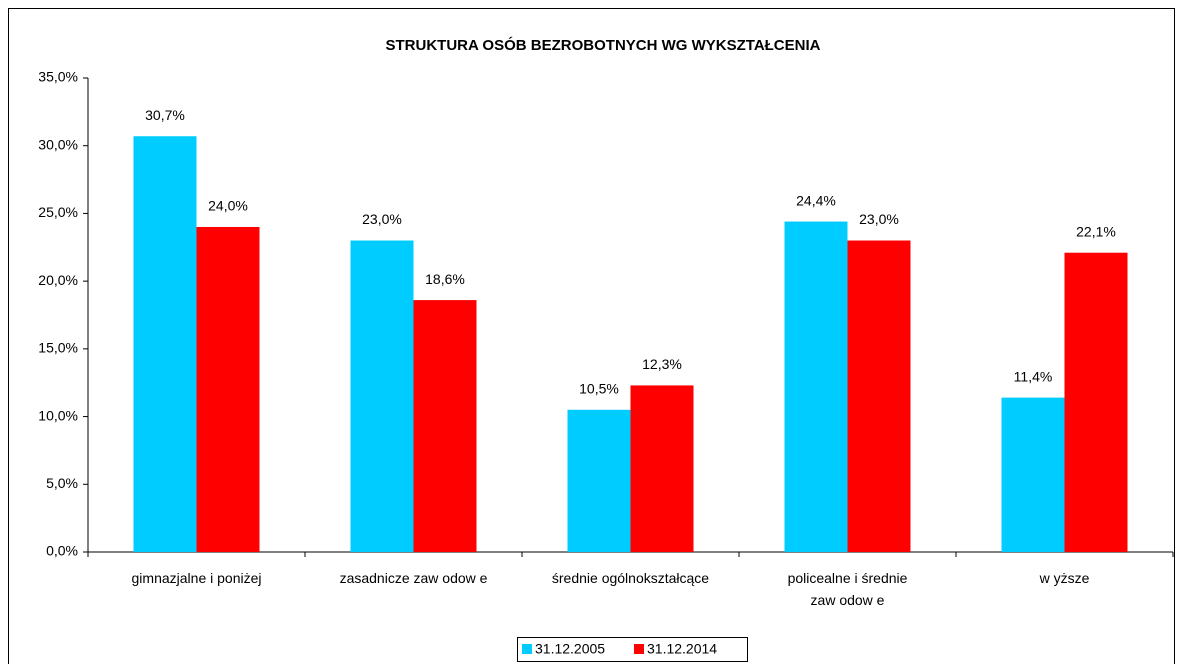 The image size is (1183, 664). Describe the element at coordinates (599, 389) in the screenshot. I see `value-label: 10,5%` at that location.